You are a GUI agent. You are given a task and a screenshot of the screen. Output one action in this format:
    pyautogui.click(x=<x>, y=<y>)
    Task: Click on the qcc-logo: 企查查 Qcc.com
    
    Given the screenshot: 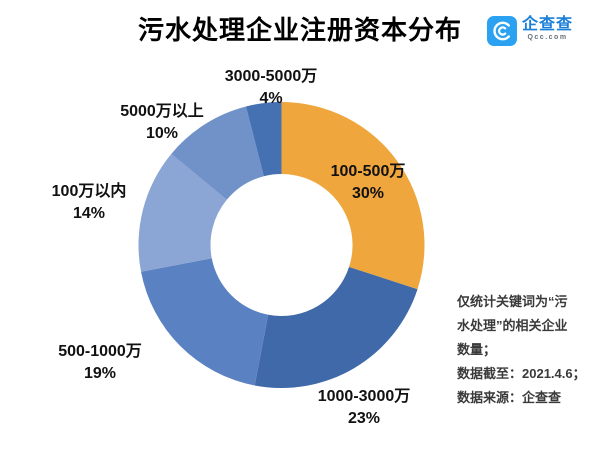 What is the action you would take?
    pyautogui.click(x=530, y=31)
    